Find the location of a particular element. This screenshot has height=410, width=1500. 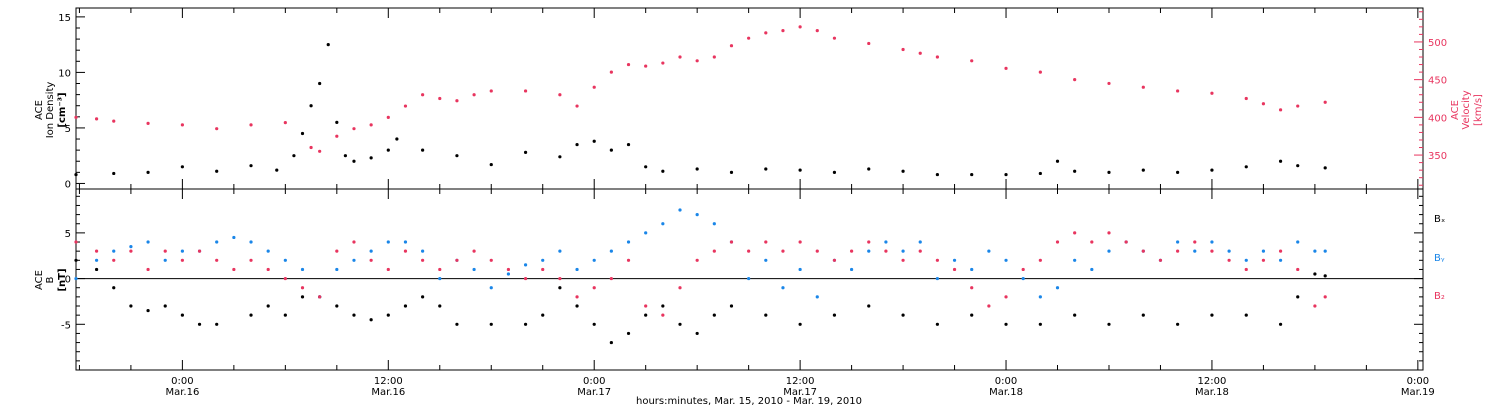

y-tick-label: 10 is located at coordinates (64, 73).